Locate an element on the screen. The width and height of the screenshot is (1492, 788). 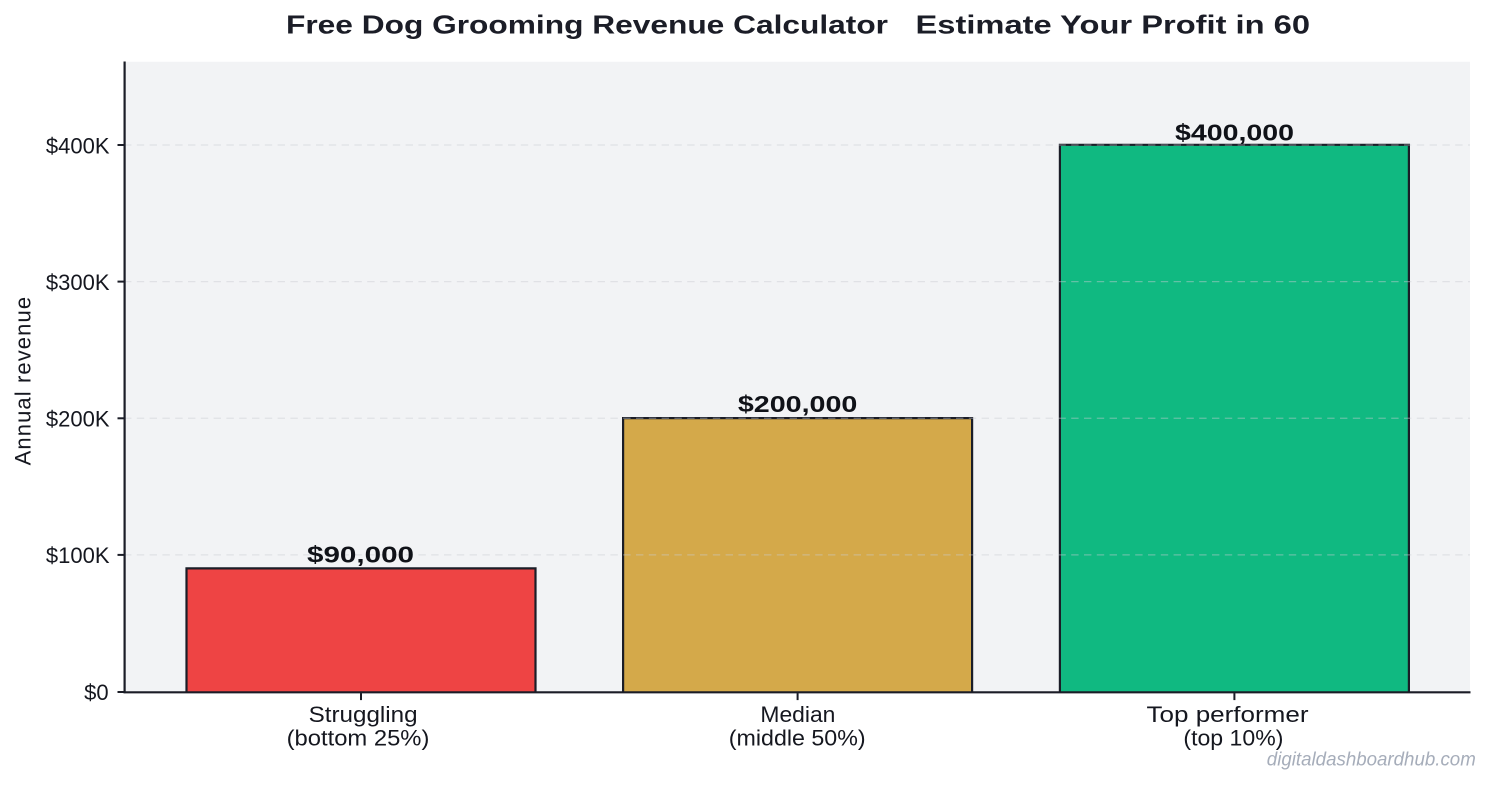
svg-text: $0 is located at coordinates (96, 692).